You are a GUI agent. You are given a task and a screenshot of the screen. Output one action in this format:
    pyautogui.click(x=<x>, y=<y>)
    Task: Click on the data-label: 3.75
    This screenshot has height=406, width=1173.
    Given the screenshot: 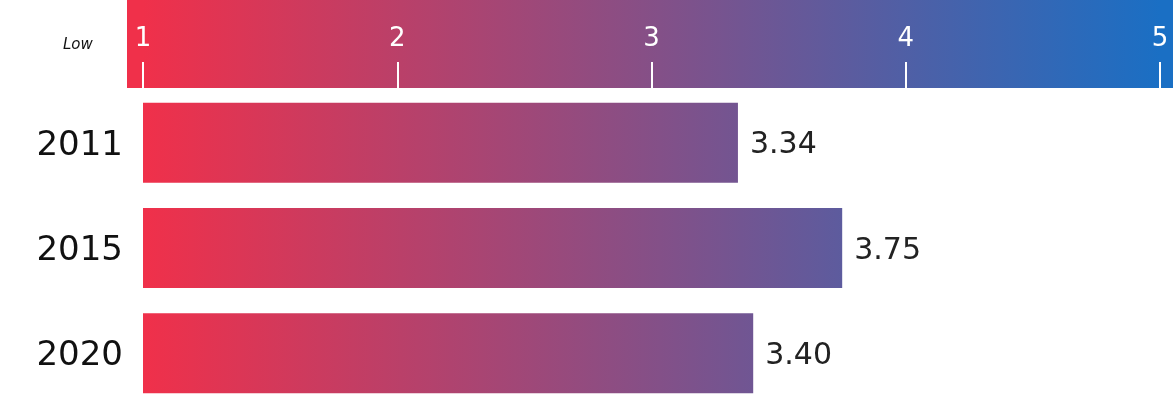 What is the action you would take?
    pyautogui.click(x=887, y=248)
    